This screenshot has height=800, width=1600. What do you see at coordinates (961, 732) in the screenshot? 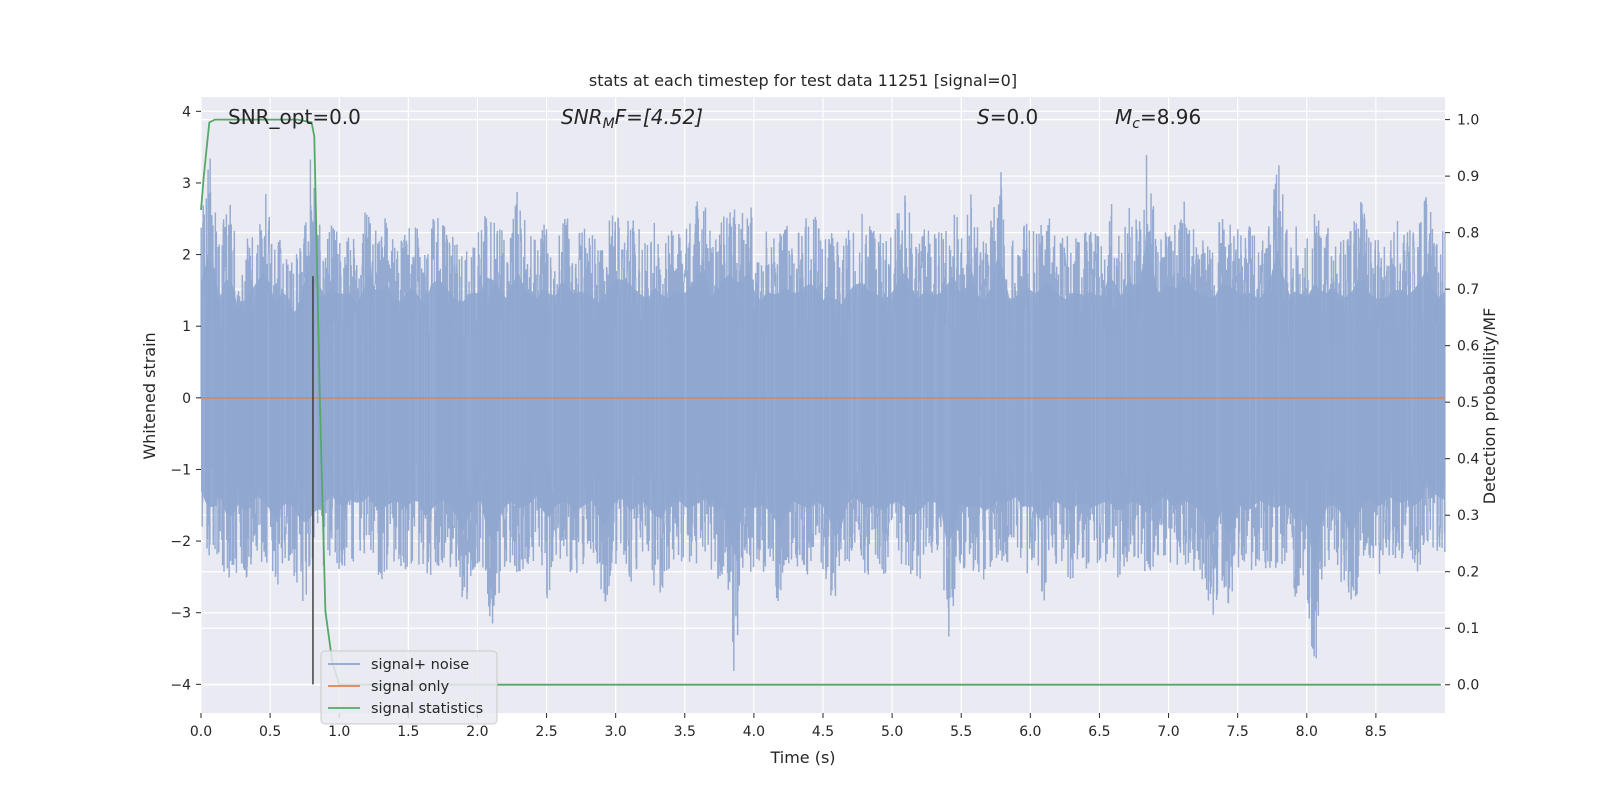
I see `x-tick-label: 5.5` at bounding box center [961, 732].